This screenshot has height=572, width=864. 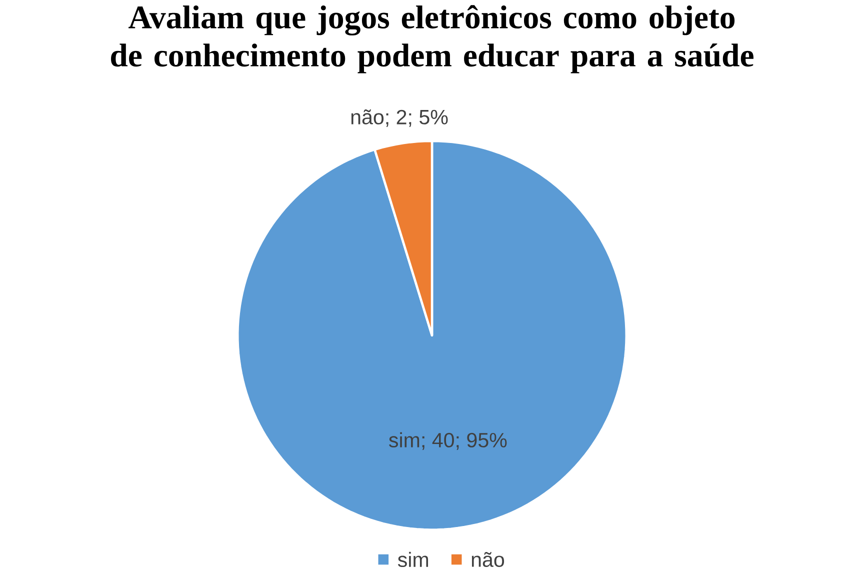 I want to click on legend-label: não, so click(x=488, y=559).